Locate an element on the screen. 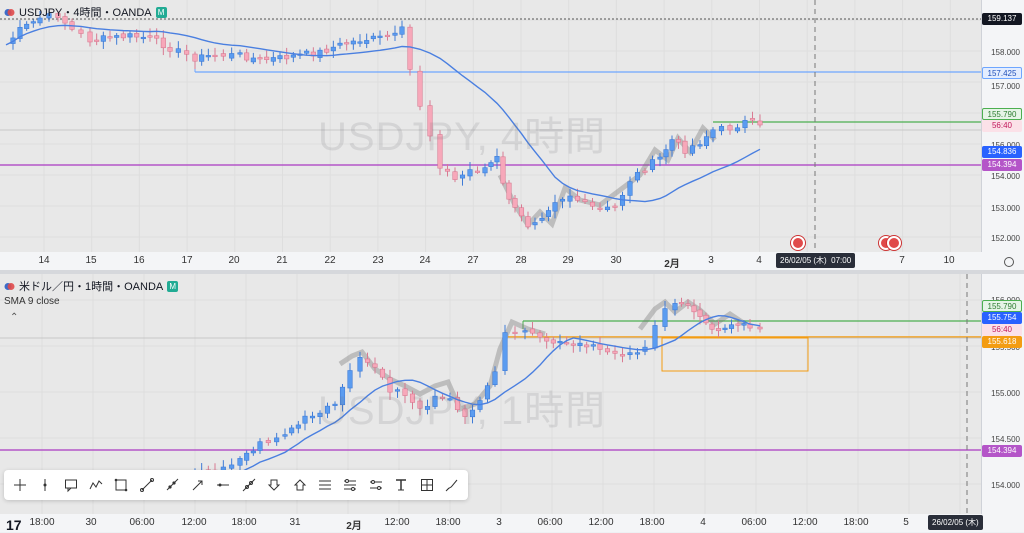 The height and width of the screenshot is (533, 1024). rectangle-tool is located at coordinates (121, 485).